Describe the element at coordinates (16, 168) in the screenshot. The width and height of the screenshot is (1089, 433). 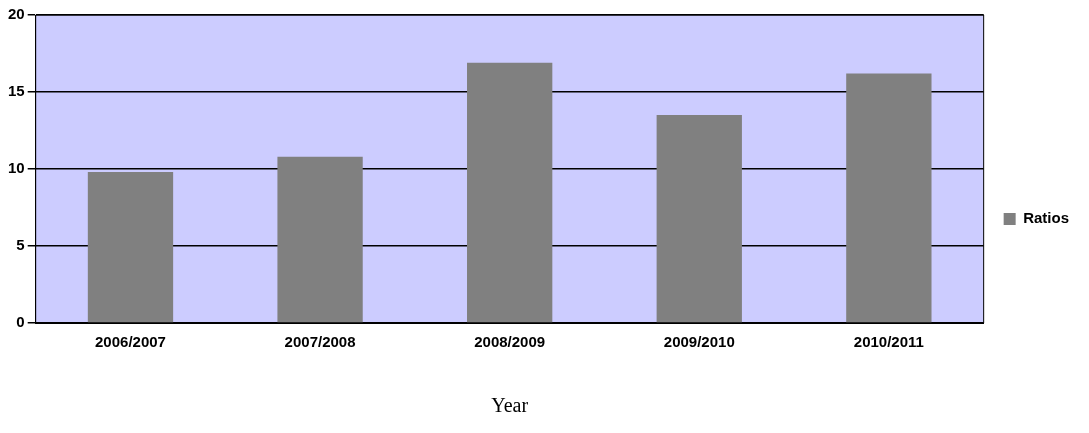
I see `y-tick-label: 10` at that location.